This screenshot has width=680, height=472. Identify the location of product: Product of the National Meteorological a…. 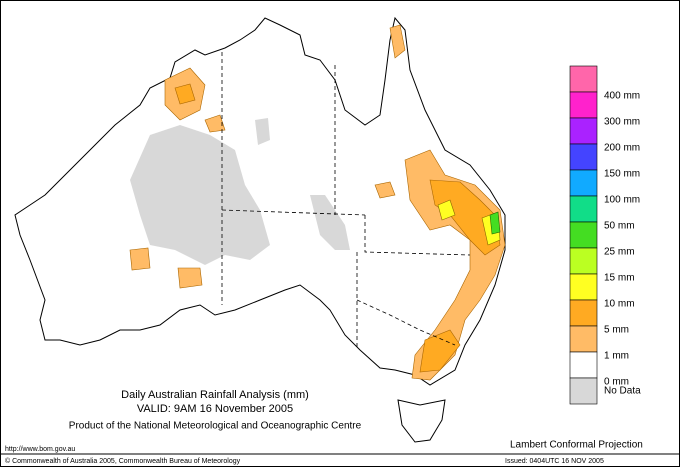
(215, 426).